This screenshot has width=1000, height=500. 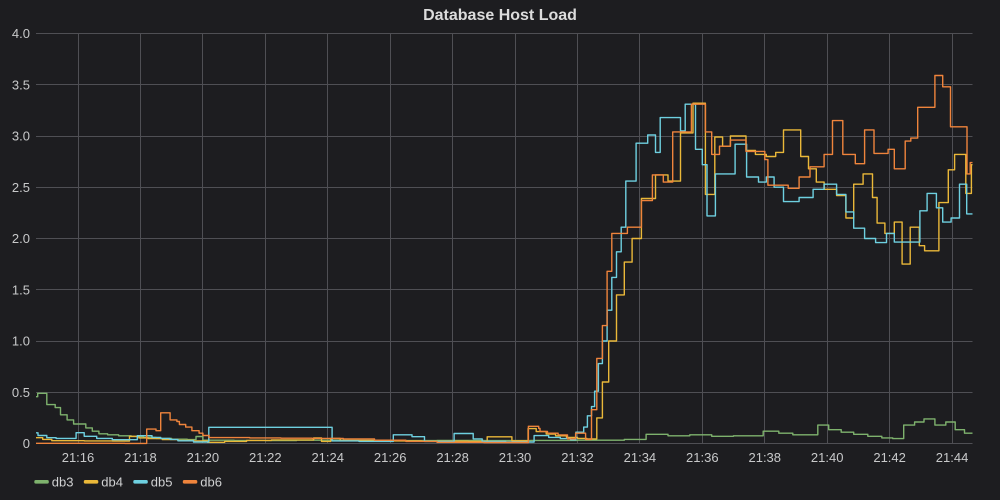 What do you see at coordinates (21, 392) in the screenshot?
I see `svg-text: 0.5` at bounding box center [21, 392].